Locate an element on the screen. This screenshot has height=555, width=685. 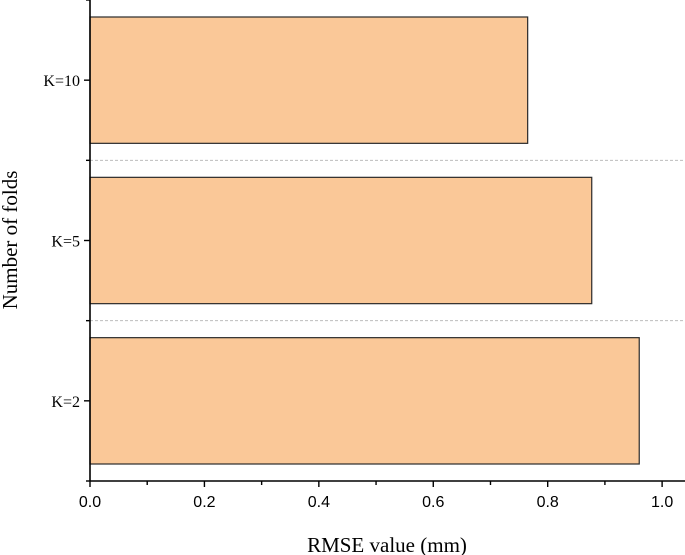
x-tick-label: 0.8 is located at coordinates (548, 502).